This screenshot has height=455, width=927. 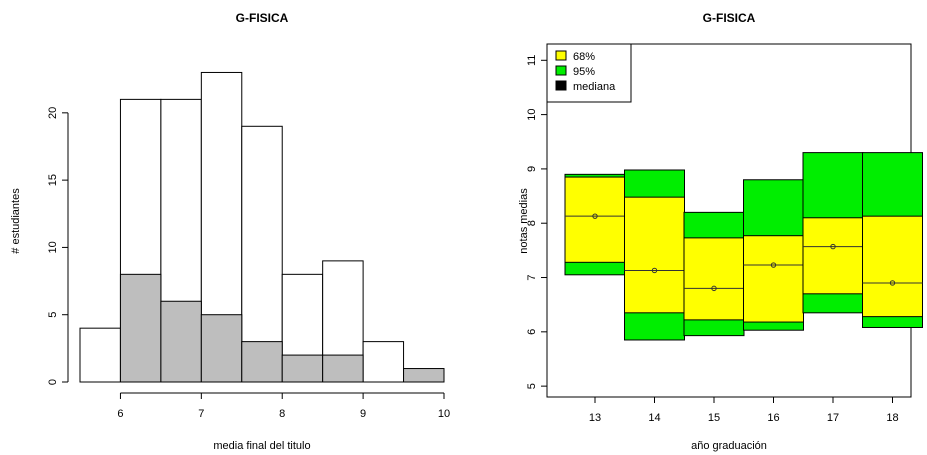 I want to click on legend-label: 95%, so click(x=584, y=72).